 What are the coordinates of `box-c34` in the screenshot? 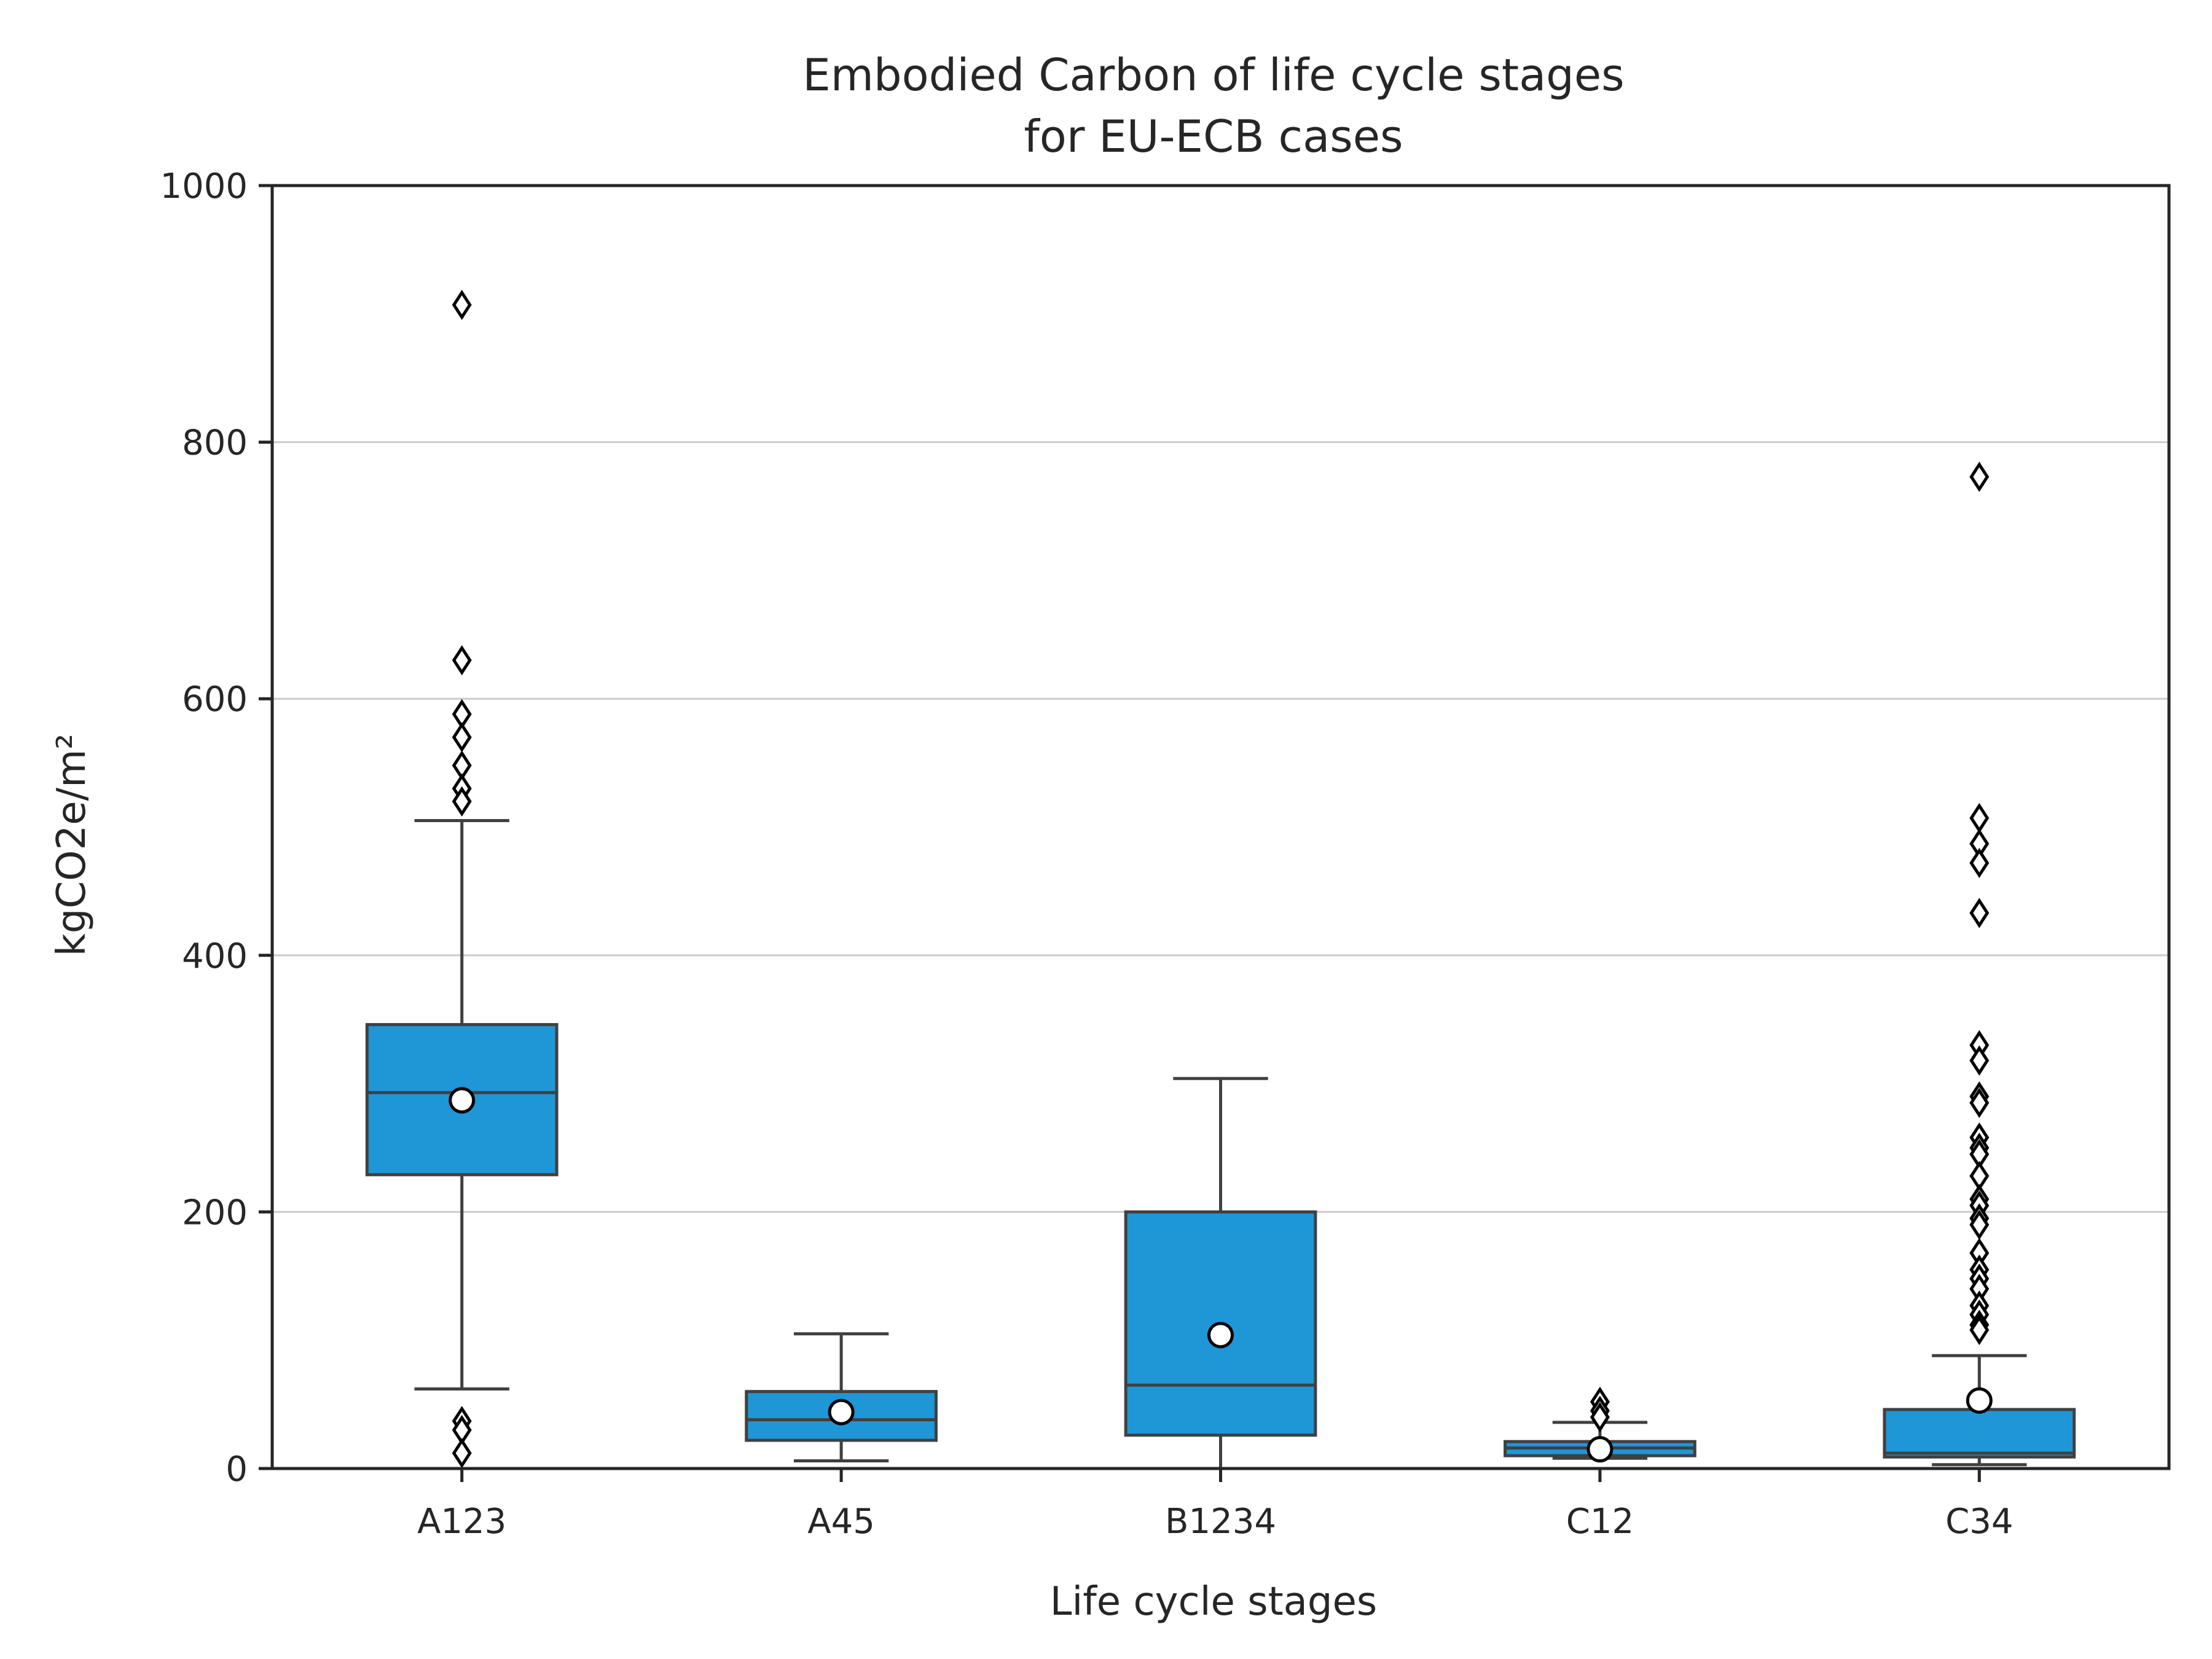 It's located at (1979, 1410).